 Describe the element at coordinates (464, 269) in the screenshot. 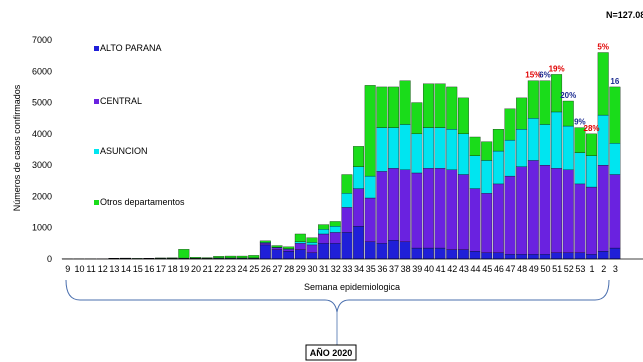

I see `x-tick-label: 43` at that location.